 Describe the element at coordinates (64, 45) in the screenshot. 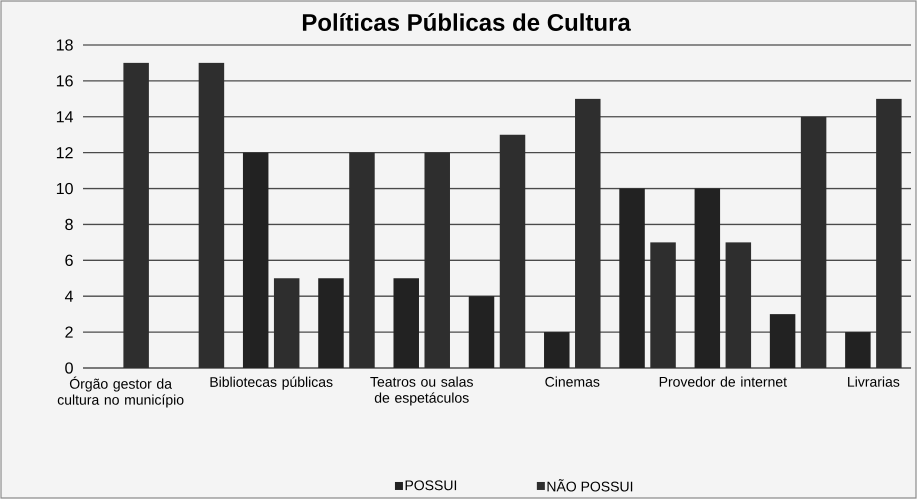

I see `y-tick-label: 18` at that location.